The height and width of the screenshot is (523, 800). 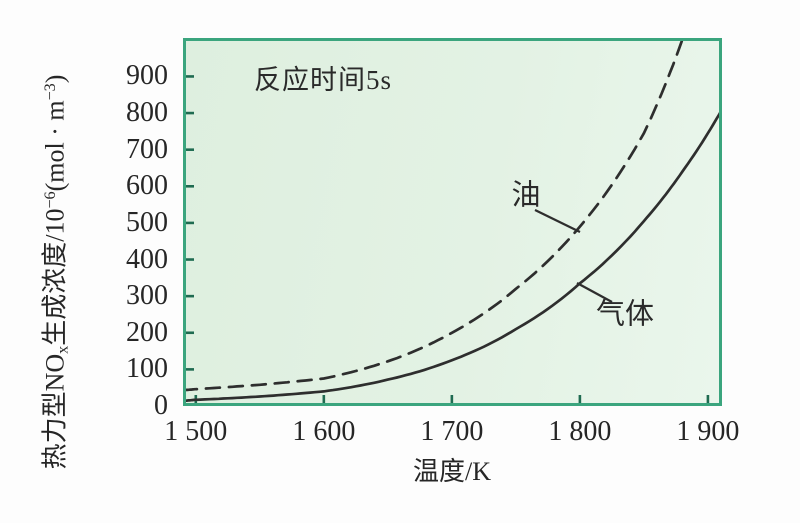 What do you see at coordinates (147, 76) in the screenshot?
I see `y-tick-label: 900` at bounding box center [147, 76].